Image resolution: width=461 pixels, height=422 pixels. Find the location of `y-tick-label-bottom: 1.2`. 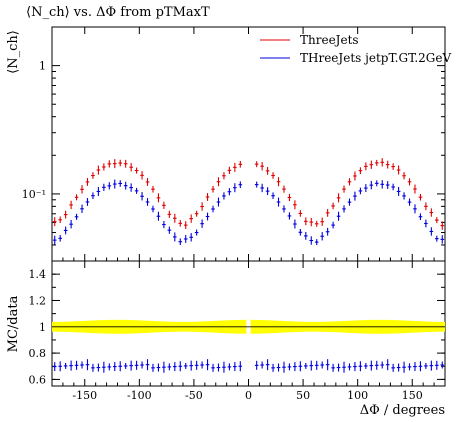

y-tick-label-bottom: 1.2 is located at coordinates (38, 300).